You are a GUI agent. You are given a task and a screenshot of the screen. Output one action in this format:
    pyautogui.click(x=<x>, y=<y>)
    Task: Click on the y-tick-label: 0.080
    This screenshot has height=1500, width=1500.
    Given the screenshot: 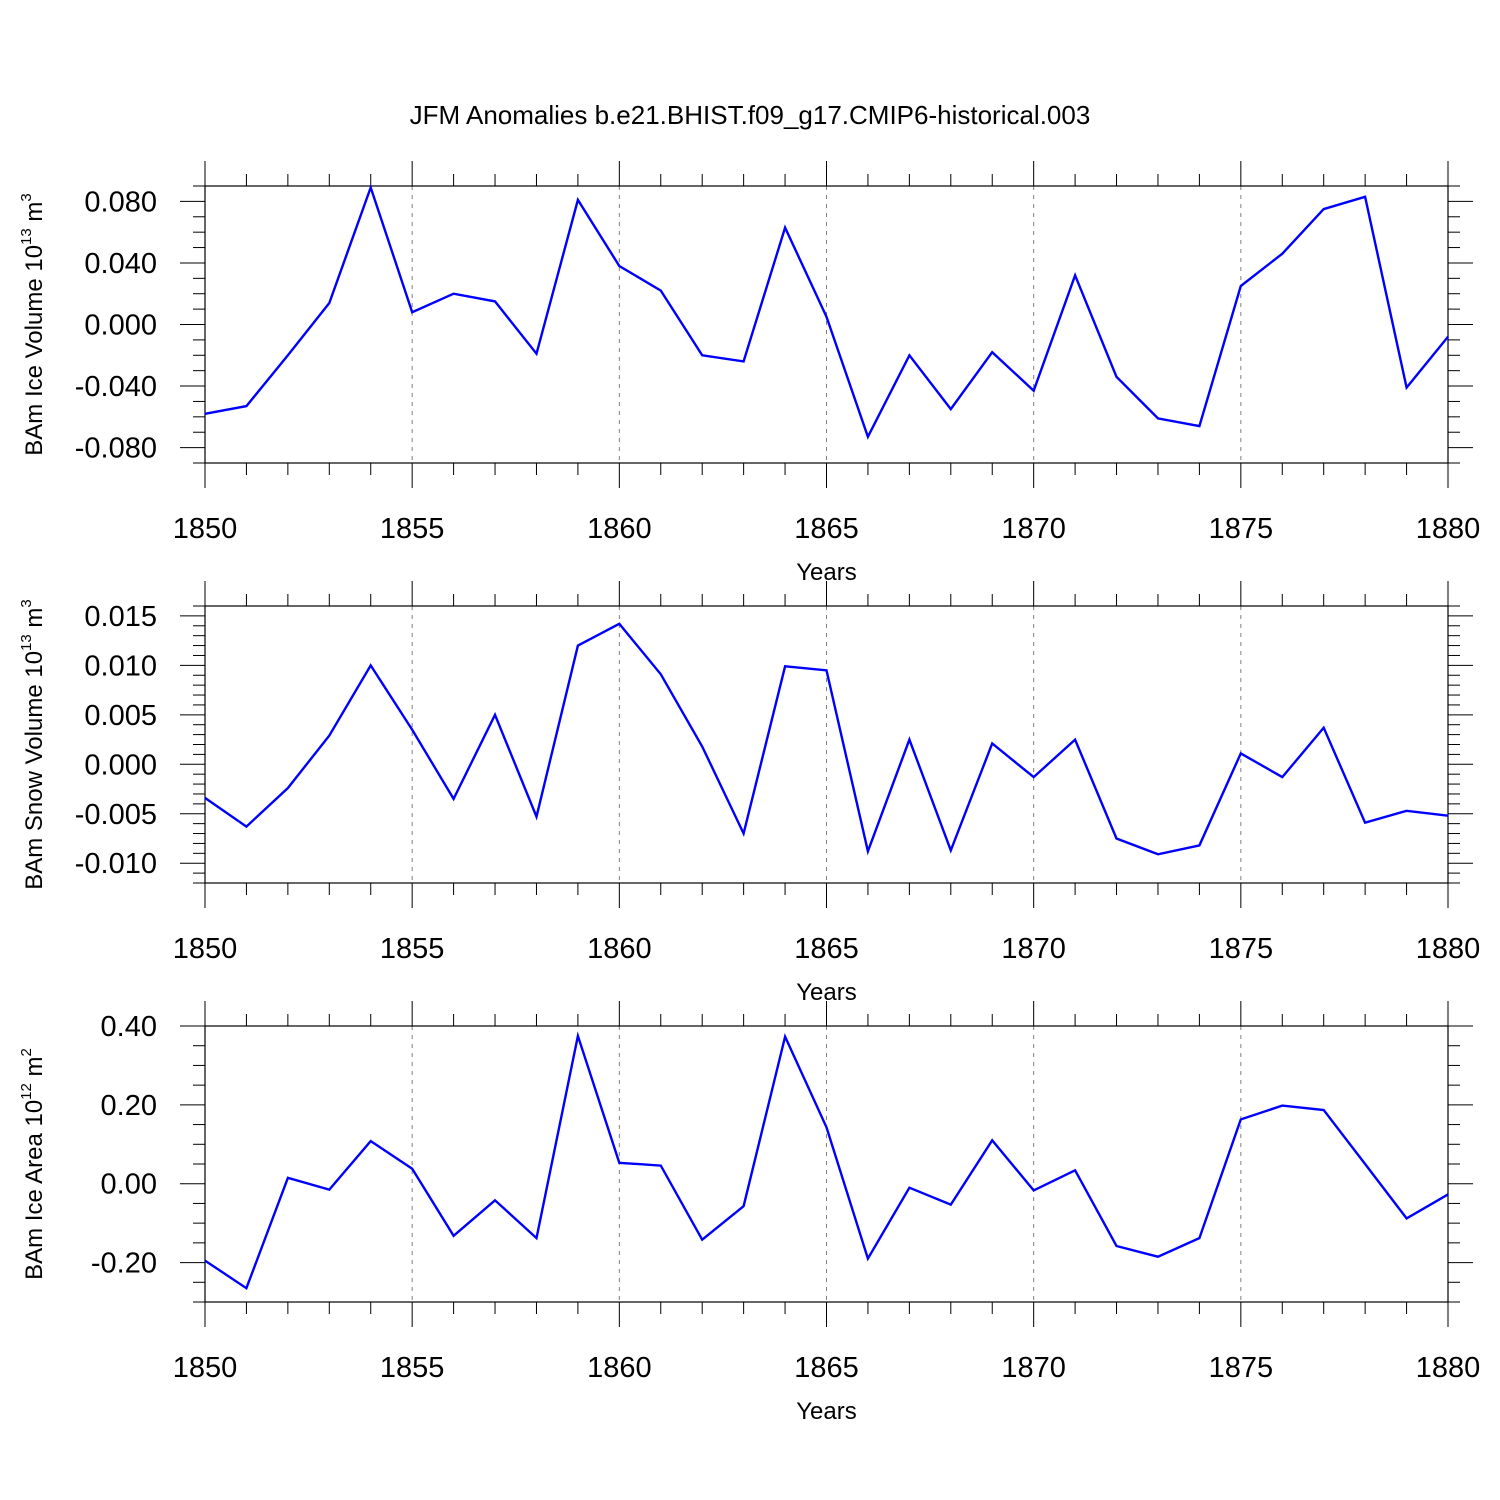 What is the action you would take?
    pyautogui.click(x=120, y=202)
    